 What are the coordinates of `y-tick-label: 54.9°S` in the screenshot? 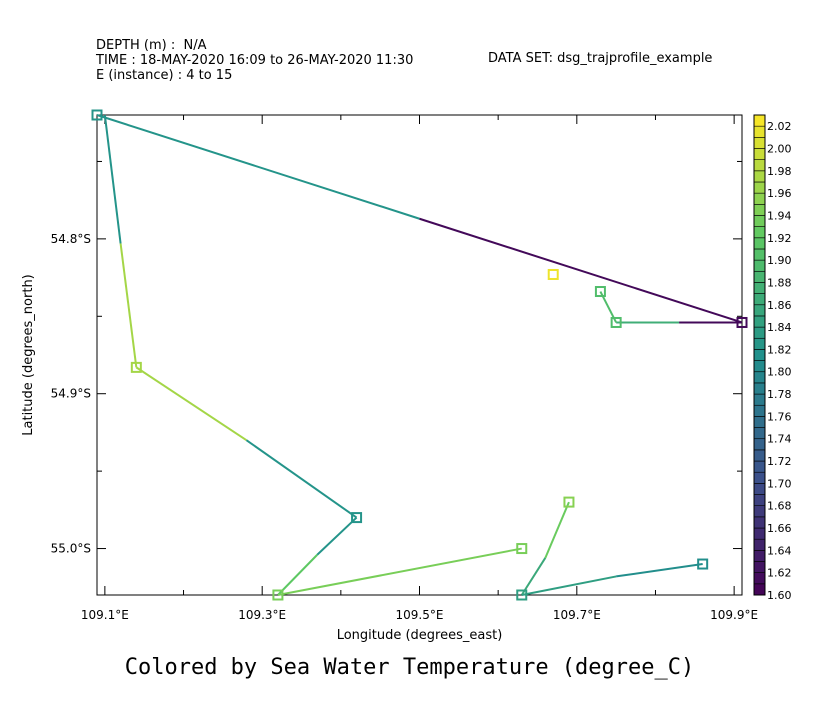 It's located at (71, 394).